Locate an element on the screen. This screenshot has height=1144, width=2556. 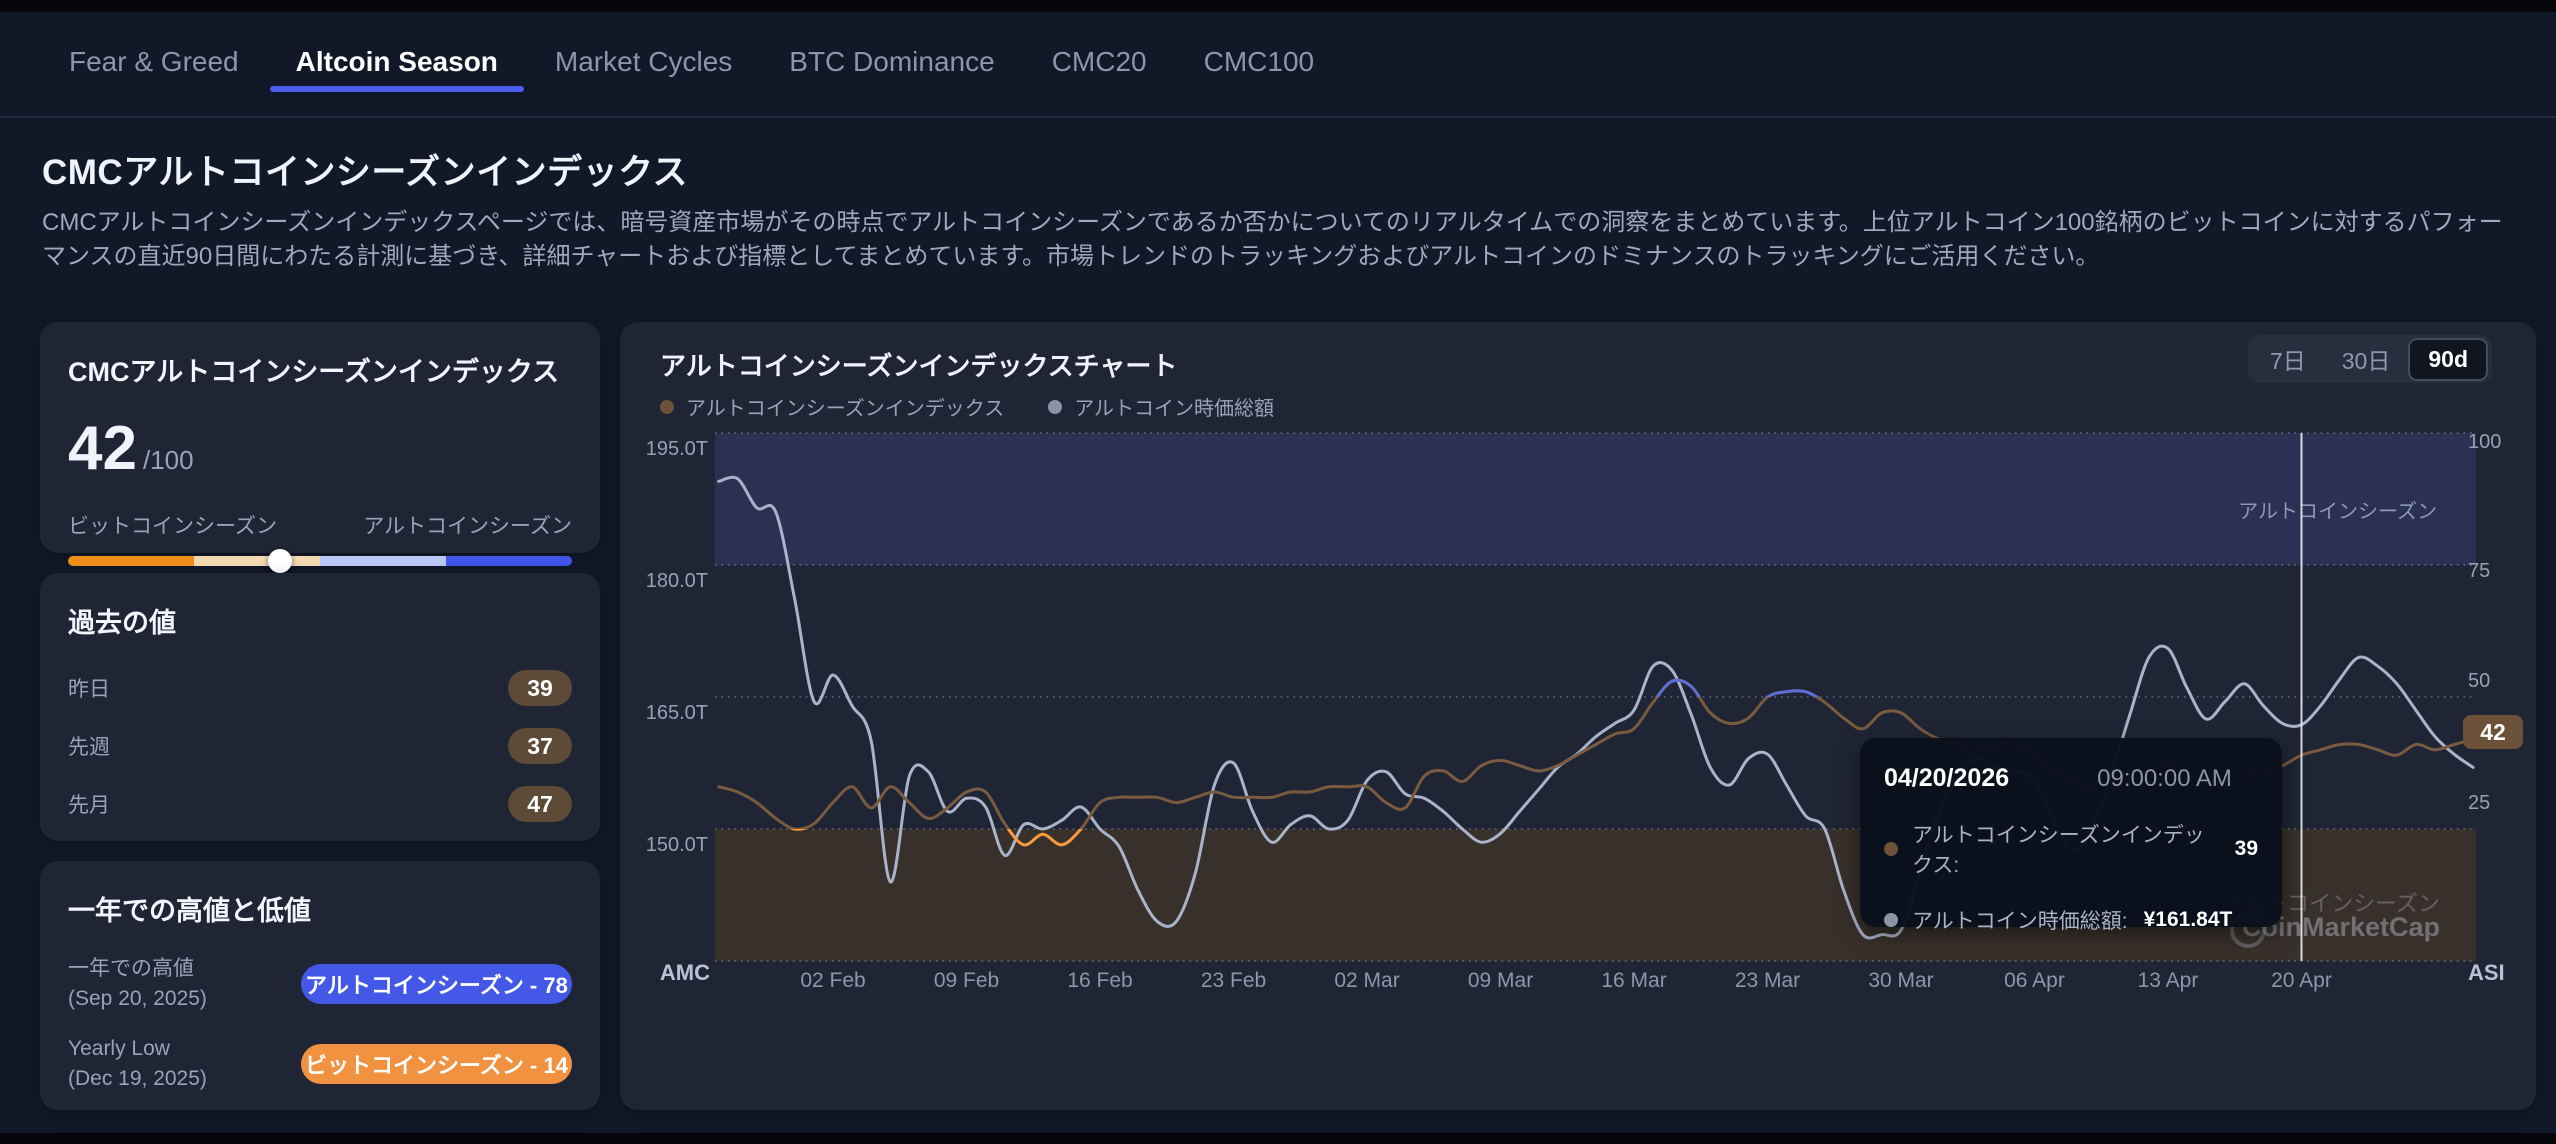
index-series-dot-icon is located at coordinates (1891, 849).